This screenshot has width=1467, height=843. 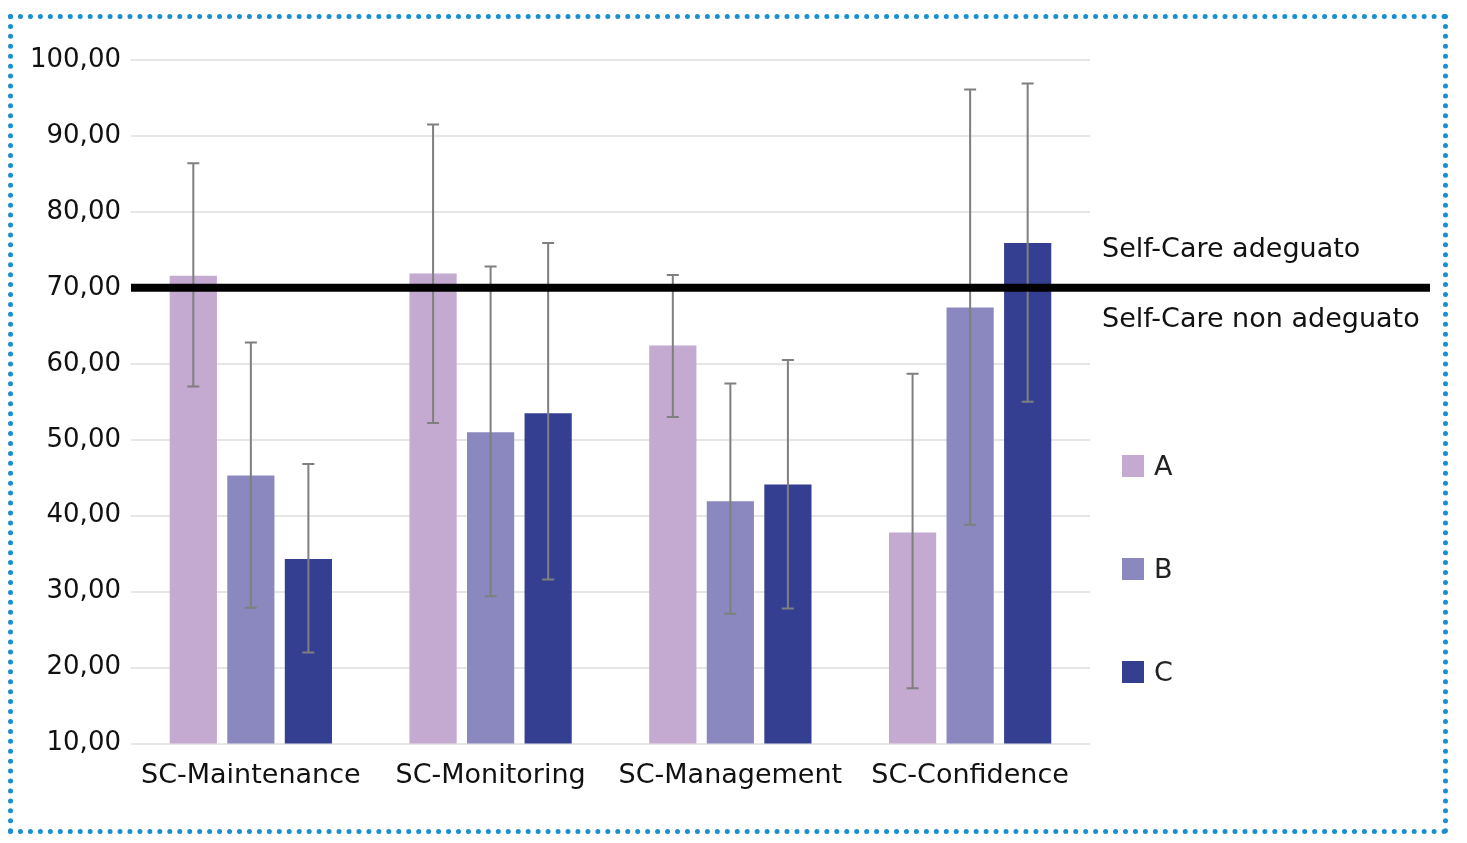 I want to click on y-tick-label: 70,00, so click(x=83, y=285).